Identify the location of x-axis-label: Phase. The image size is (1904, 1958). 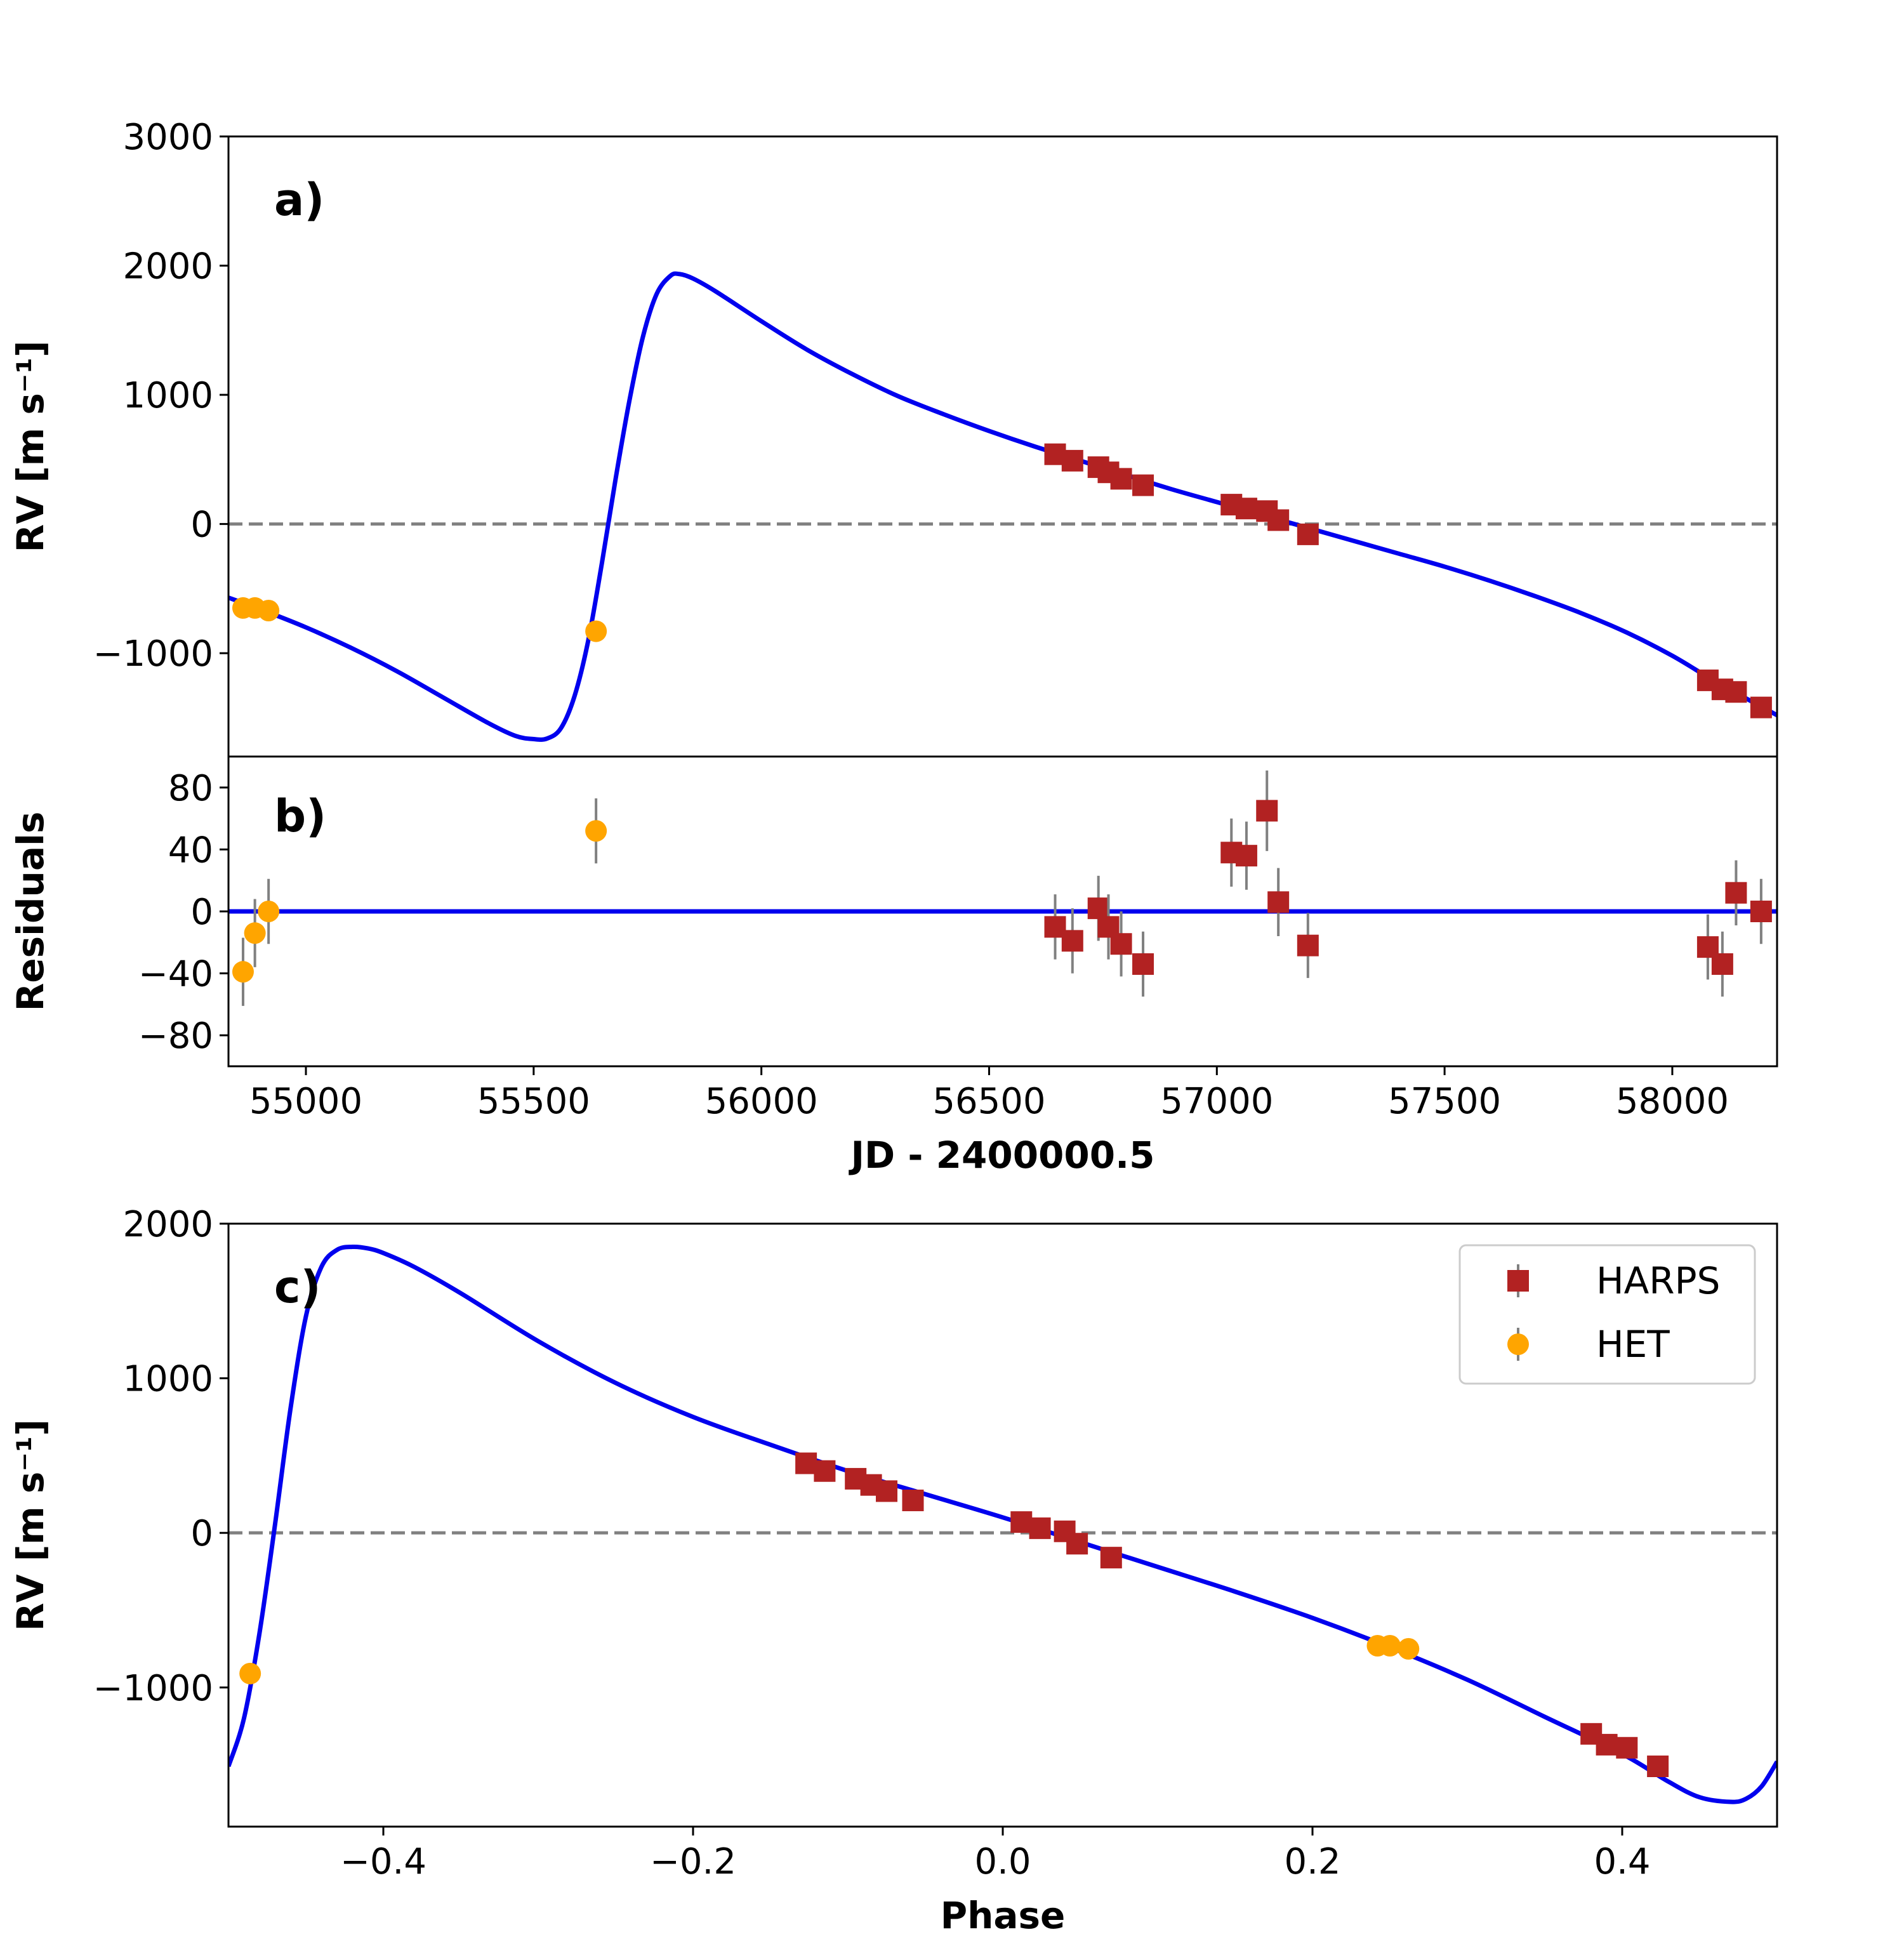
(1004, 1915).